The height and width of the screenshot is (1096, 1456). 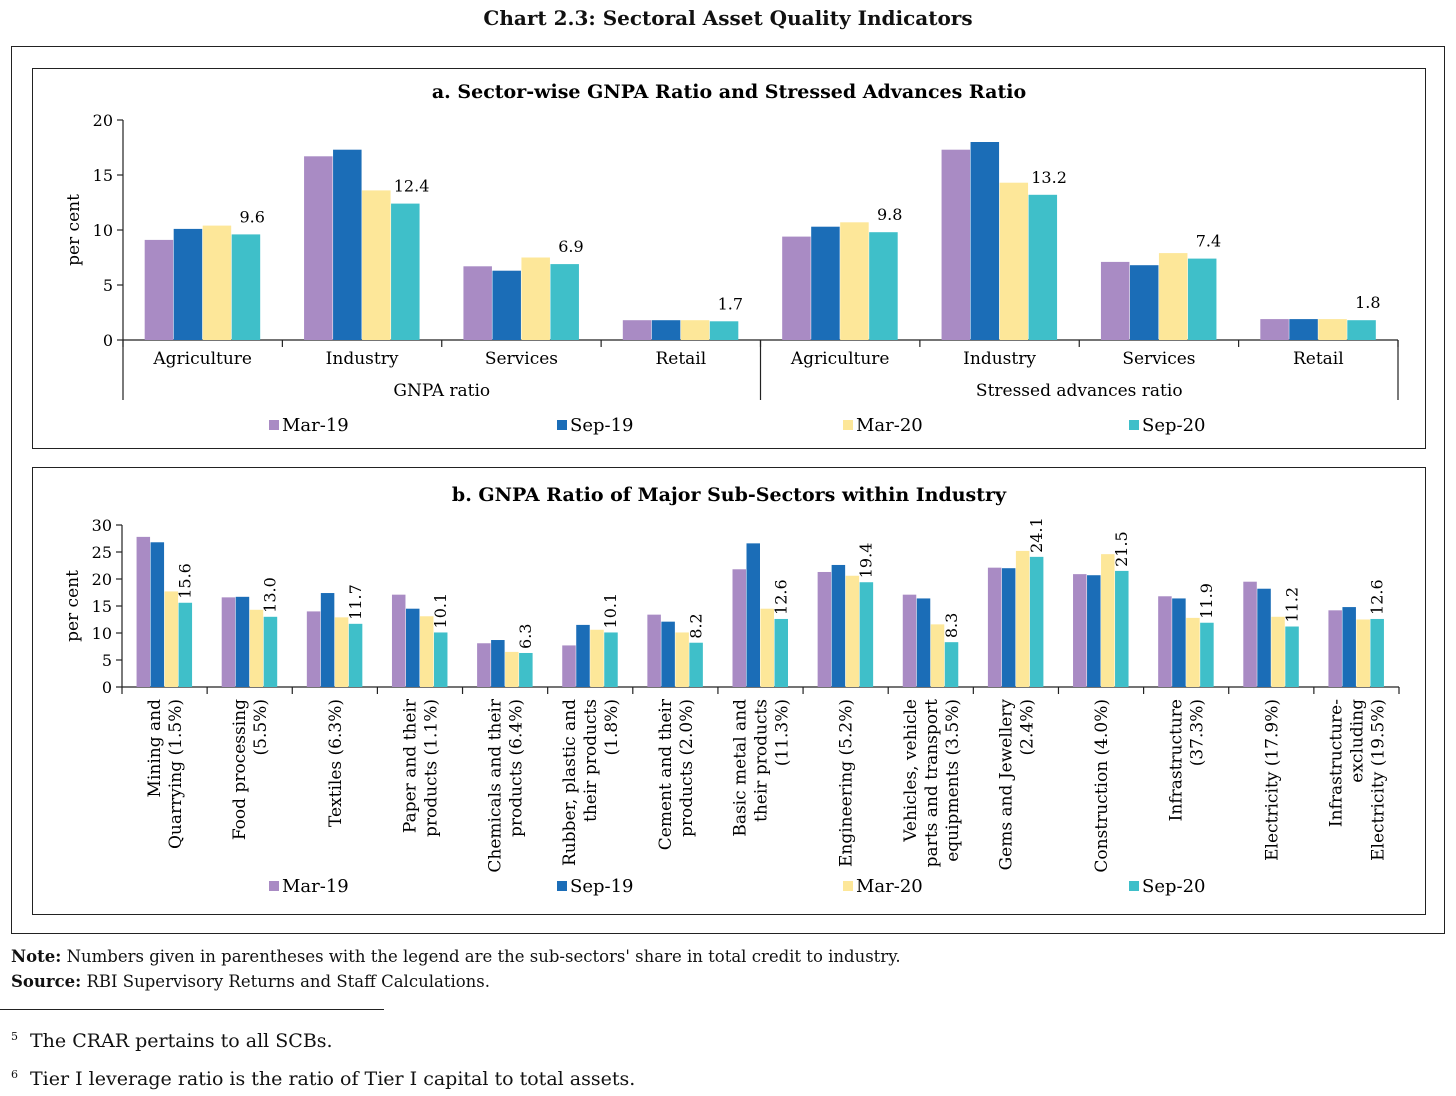 I want to click on legend-label: Sep-19, so click(x=602, y=425).